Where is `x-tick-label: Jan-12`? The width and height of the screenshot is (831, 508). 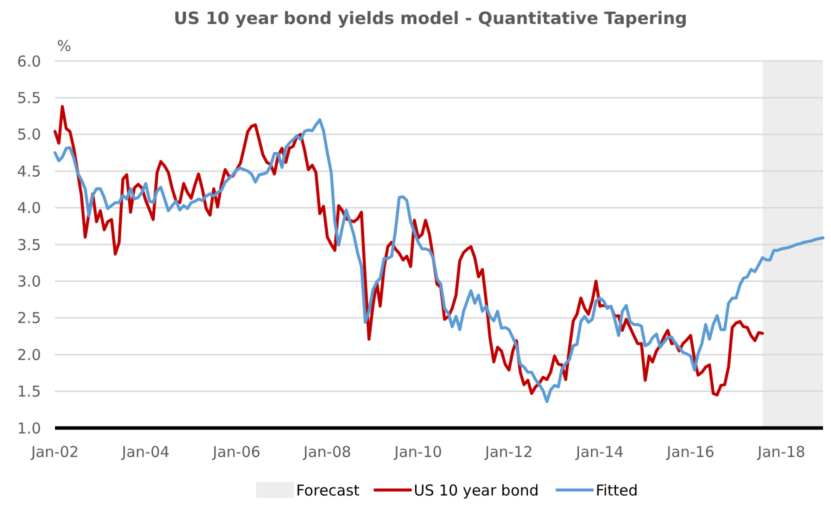
x-tick-label: Jan-12 is located at coordinates (508, 452).